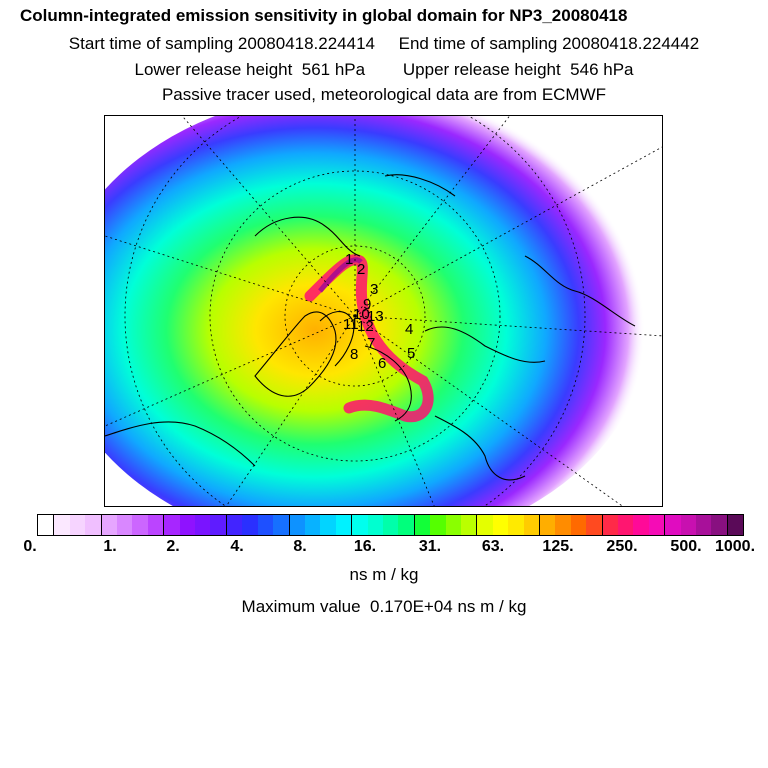 The width and height of the screenshot is (768, 768). I want to click on trajectory-label: 13, so click(375, 316).